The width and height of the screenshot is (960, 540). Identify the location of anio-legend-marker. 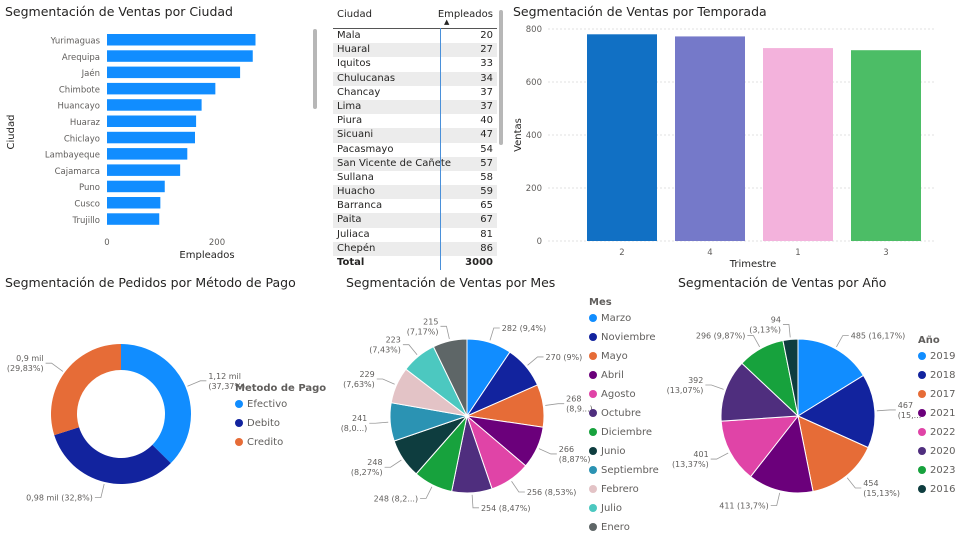
(922, 432).